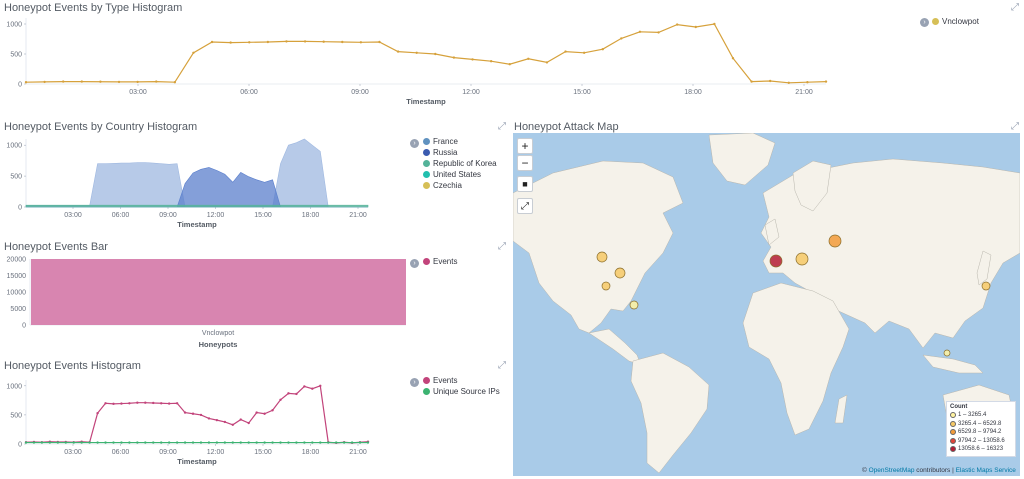 The image size is (1024, 479). What do you see at coordinates (218, 292) in the screenshot?
I see `bar-vnclowpot` at bounding box center [218, 292].